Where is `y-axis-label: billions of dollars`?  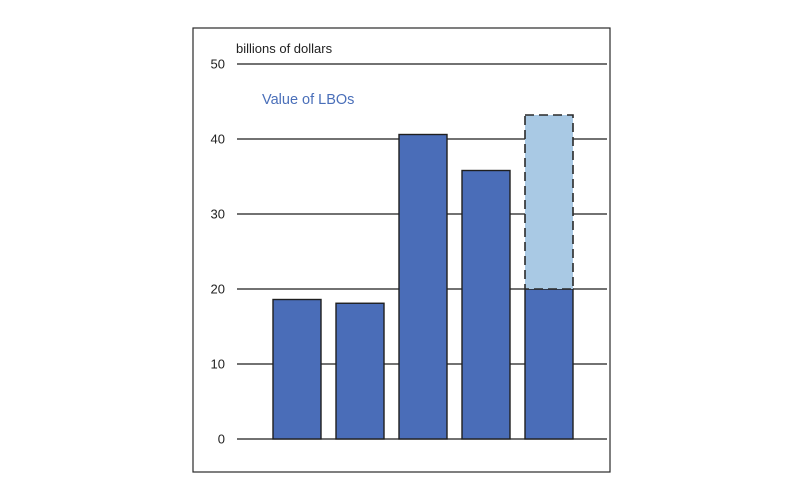
y-axis-label: billions of dollars is located at coordinates (284, 48).